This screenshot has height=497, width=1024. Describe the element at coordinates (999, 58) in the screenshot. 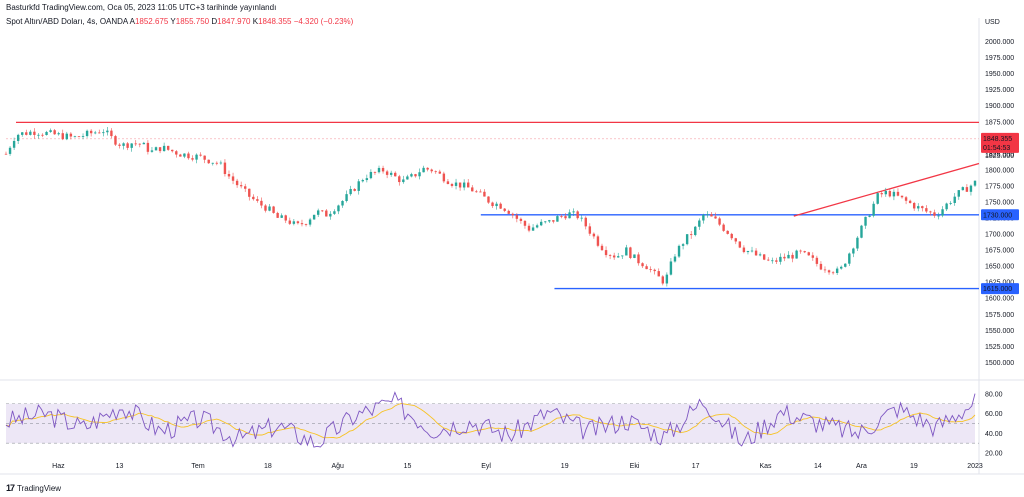

I see `price-tick-label: 1975.000` at that location.